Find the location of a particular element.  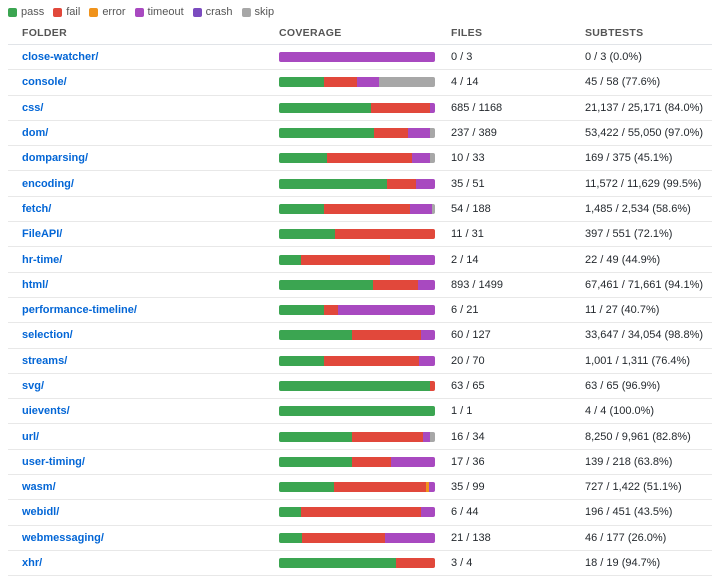

folder-link: hr-time/ is located at coordinates (42, 259).